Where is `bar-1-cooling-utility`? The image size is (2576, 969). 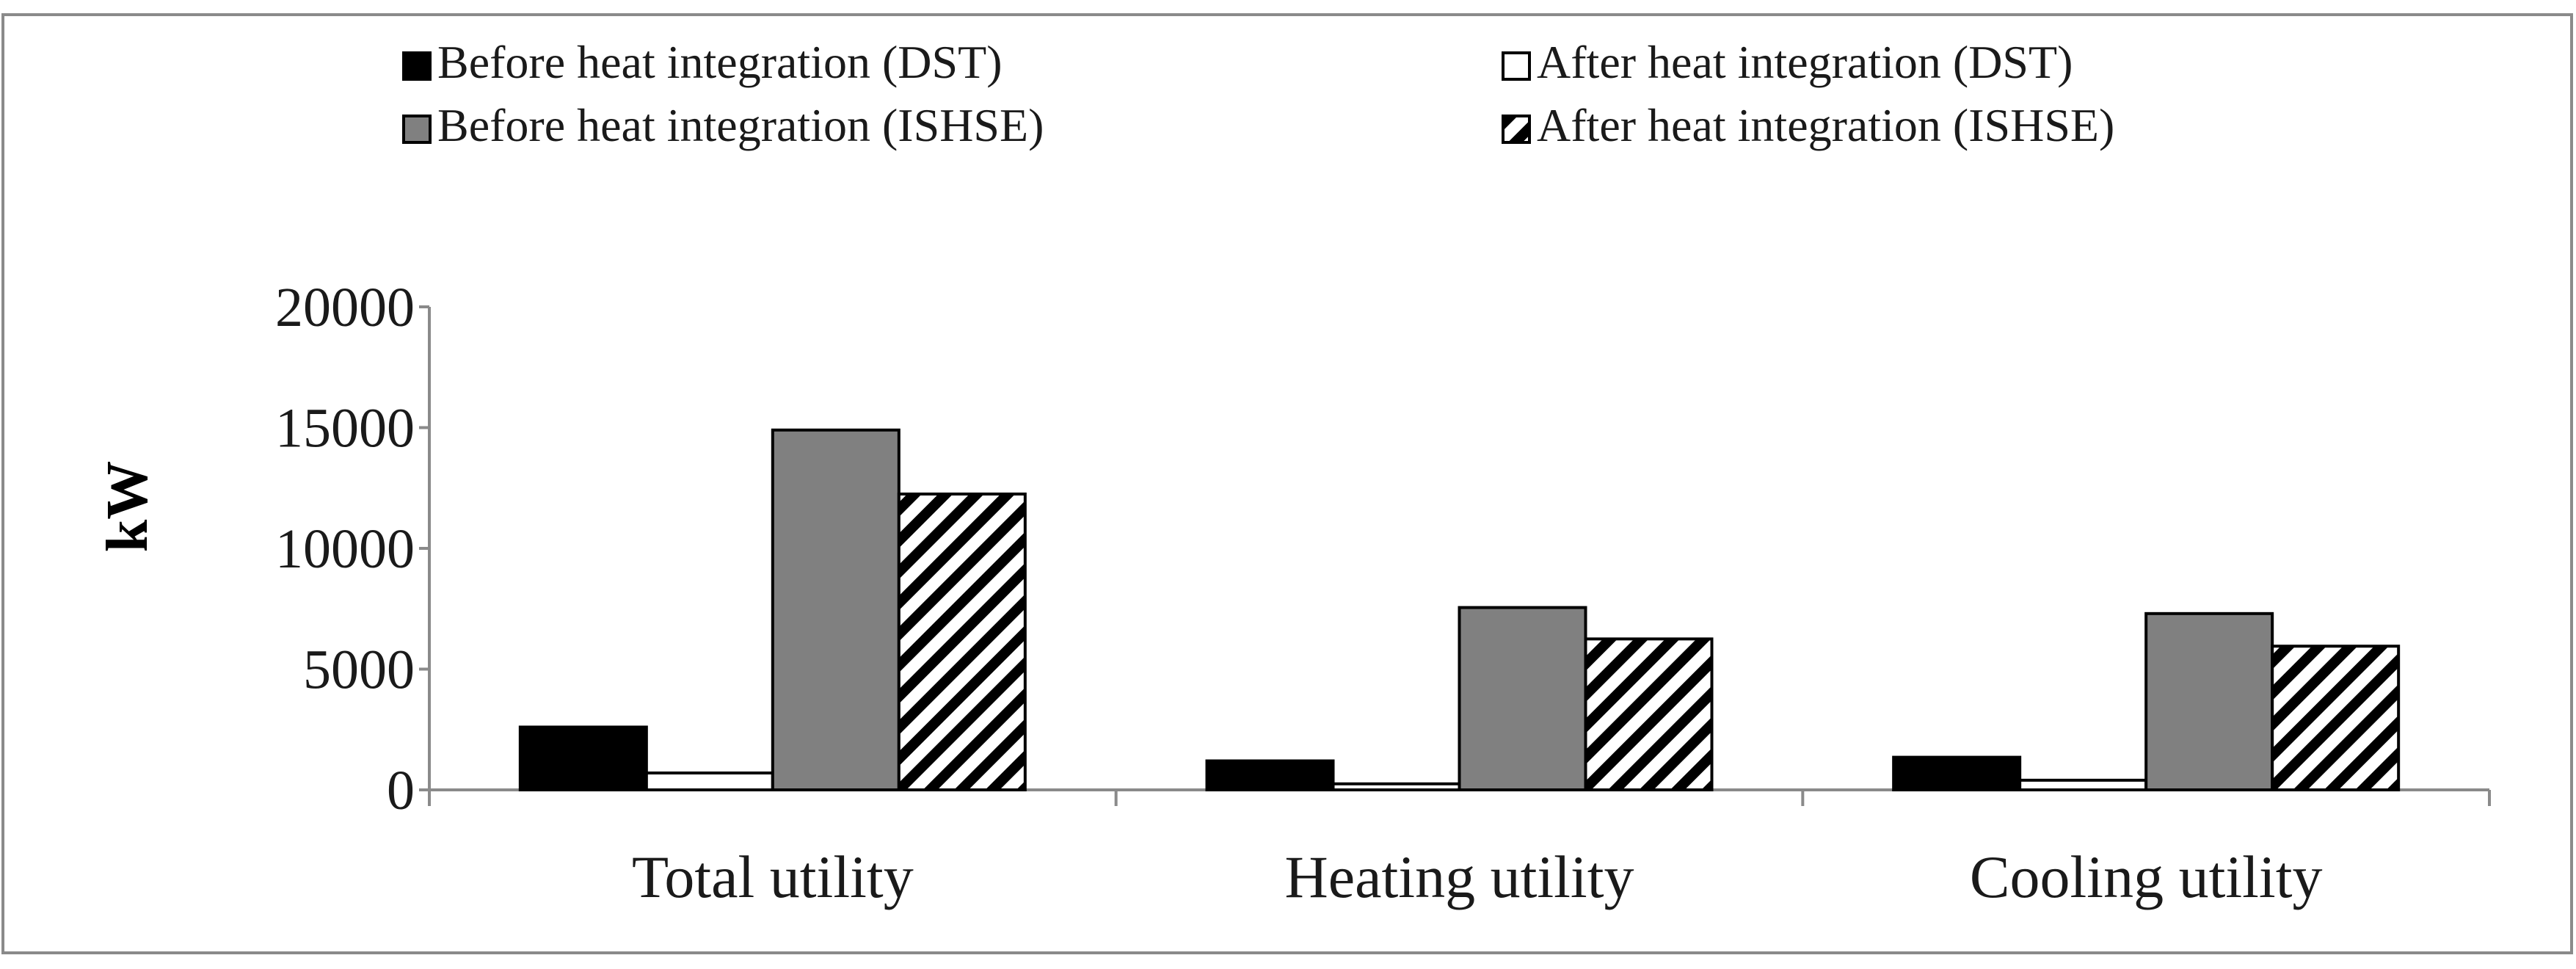
bar-1-cooling-utility is located at coordinates (1957, 773).